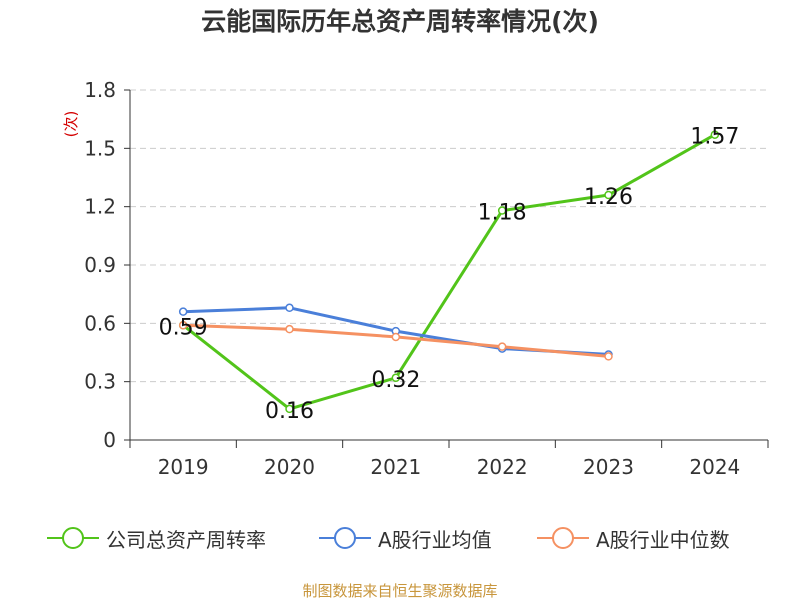 This screenshot has height=600, width=800. I want to click on legend-item: A股行业中位数, so click(633, 538).